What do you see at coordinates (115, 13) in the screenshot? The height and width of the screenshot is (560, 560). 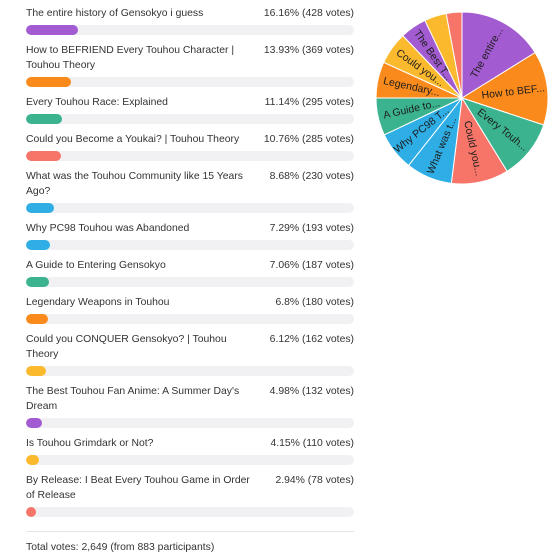 I see `poll-option-label: The entire history of Gensokyo i guess` at bounding box center [115, 13].